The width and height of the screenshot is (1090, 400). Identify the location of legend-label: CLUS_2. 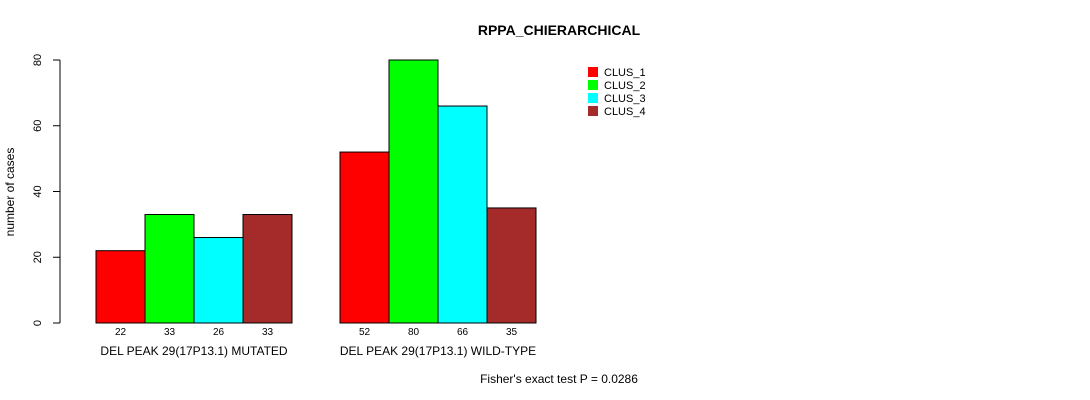
(625, 86).